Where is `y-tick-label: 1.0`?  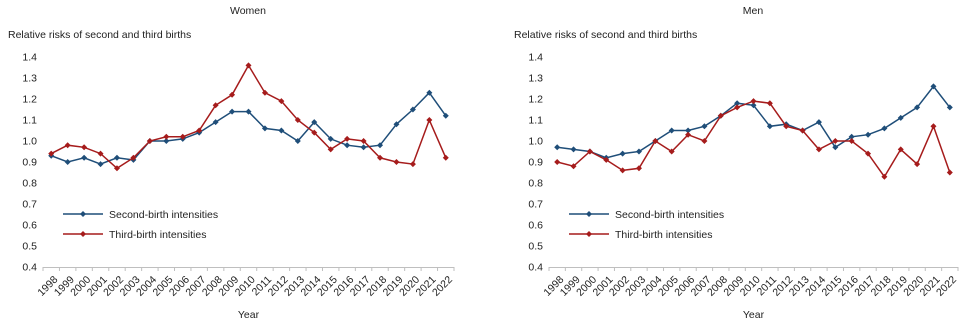
y-tick-label: 1.0 is located at coordinates (535, 142).